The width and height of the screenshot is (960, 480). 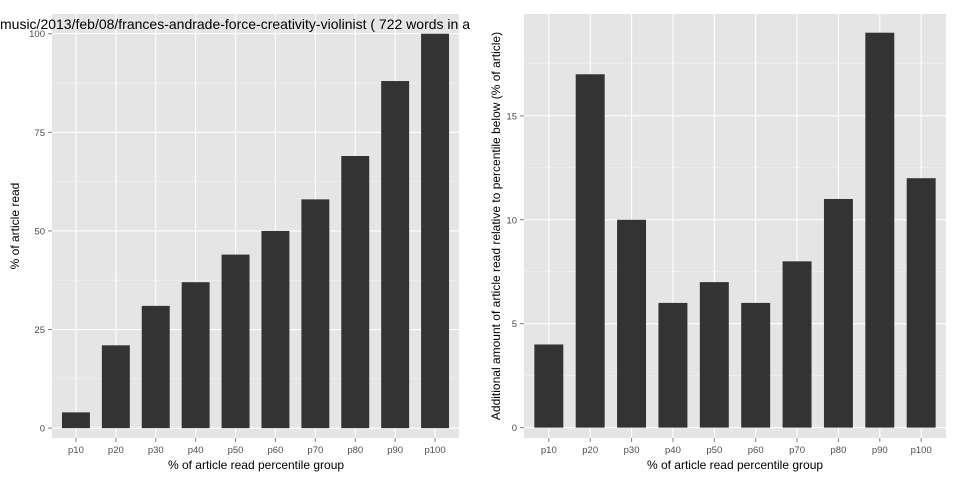 I want to click on y-tick-label: 50, so click(x=39, y=231).